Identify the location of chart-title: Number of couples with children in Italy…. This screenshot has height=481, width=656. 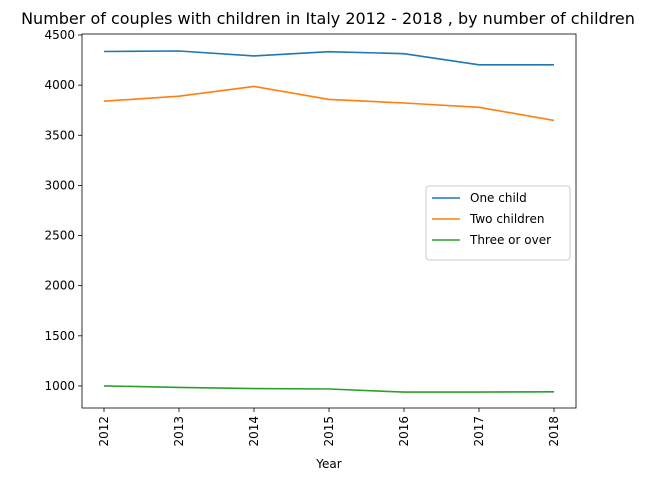
(328, 18).